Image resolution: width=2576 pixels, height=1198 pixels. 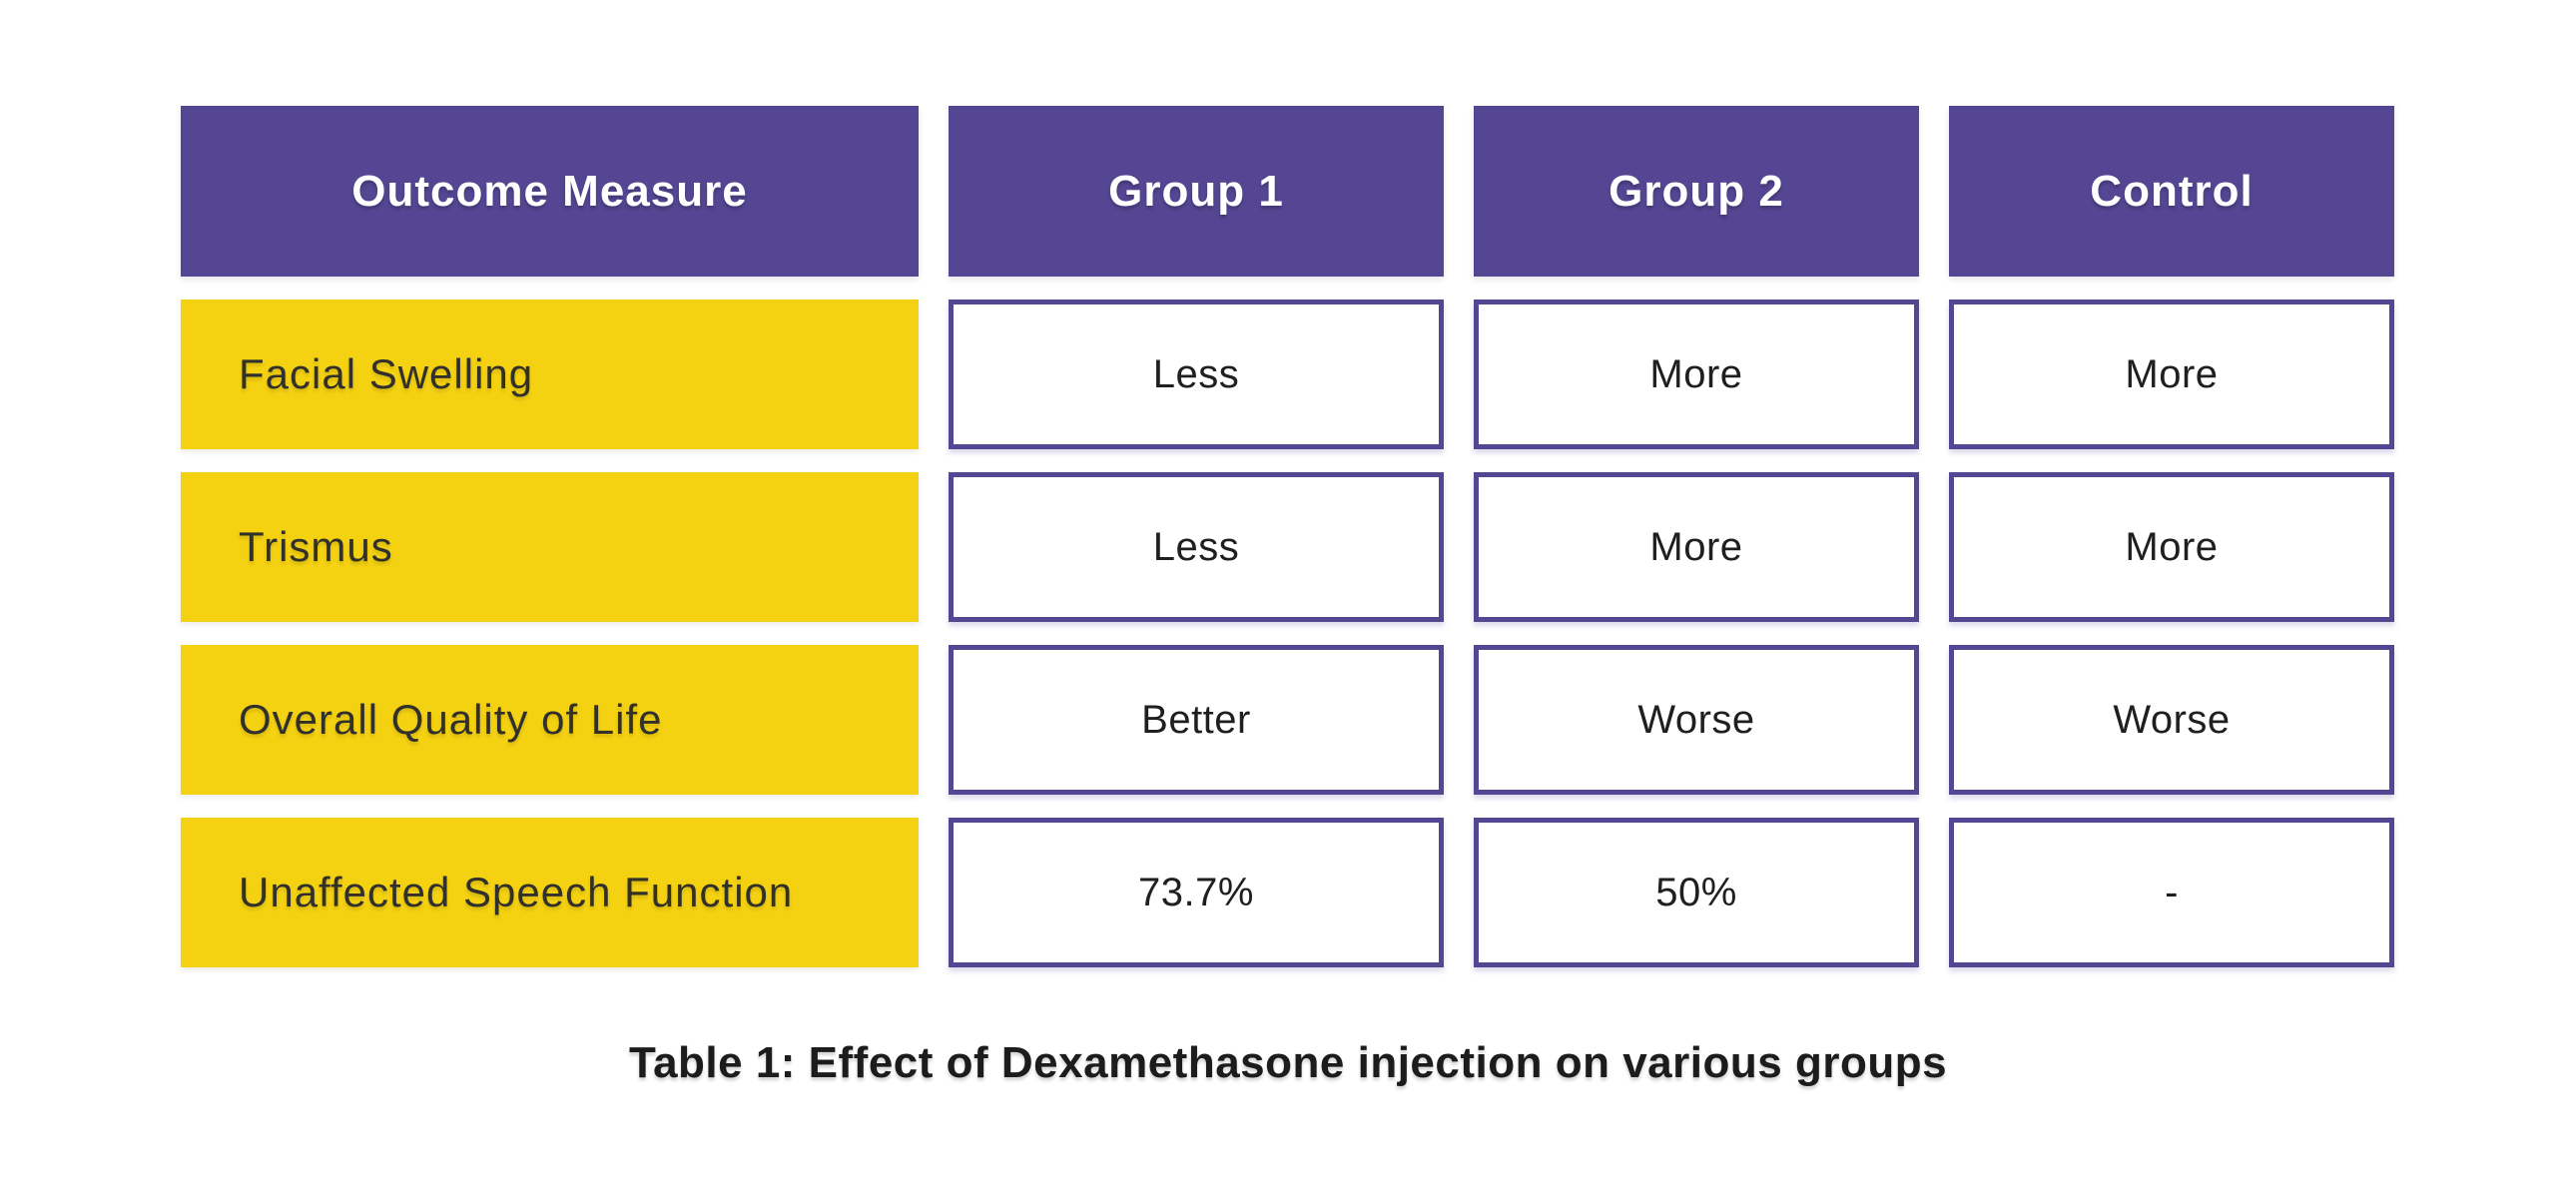 I want to click on cell-quality-of-life-group-1: Better, so click(x=1196, y=720).